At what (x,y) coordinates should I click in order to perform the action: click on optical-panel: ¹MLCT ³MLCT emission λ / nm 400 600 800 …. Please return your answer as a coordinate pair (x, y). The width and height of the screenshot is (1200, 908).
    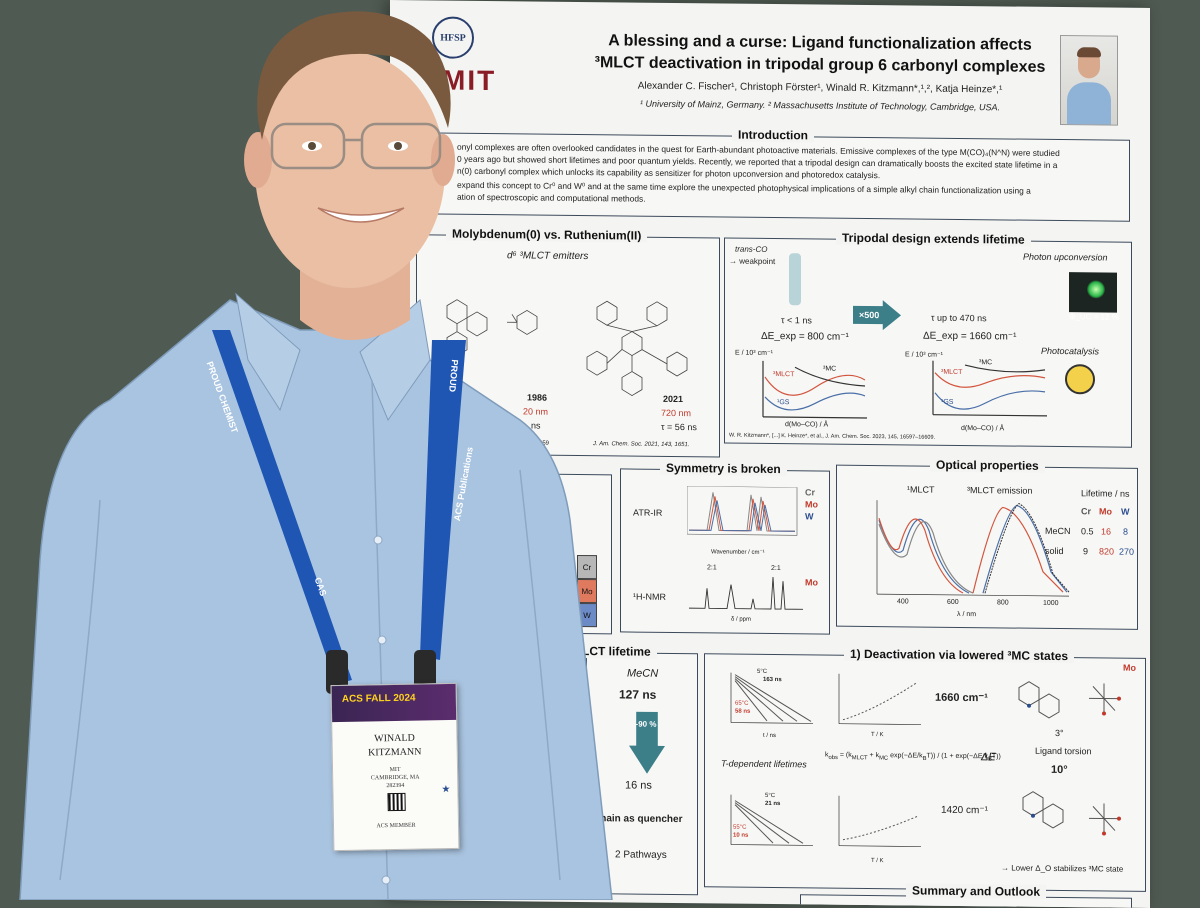
    Looking at the image, I should click on (987, 547).